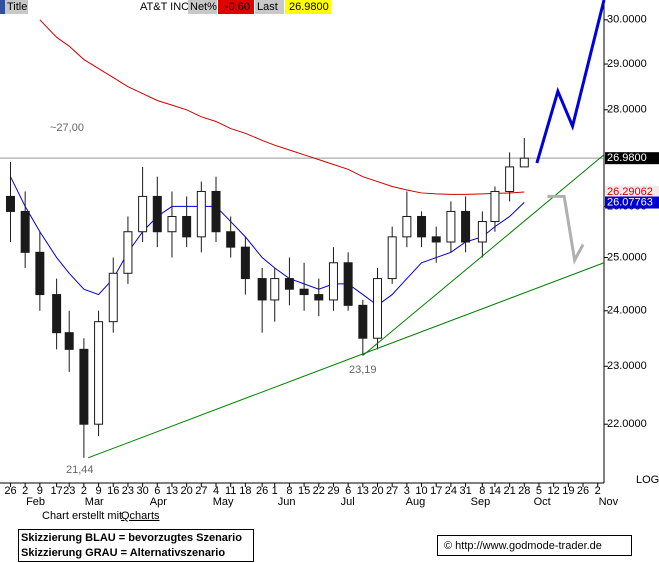 The image size is (659, 563). Describe the element at coordinates (223, 502) in the screenshot. I see `month-label: May` at that location.